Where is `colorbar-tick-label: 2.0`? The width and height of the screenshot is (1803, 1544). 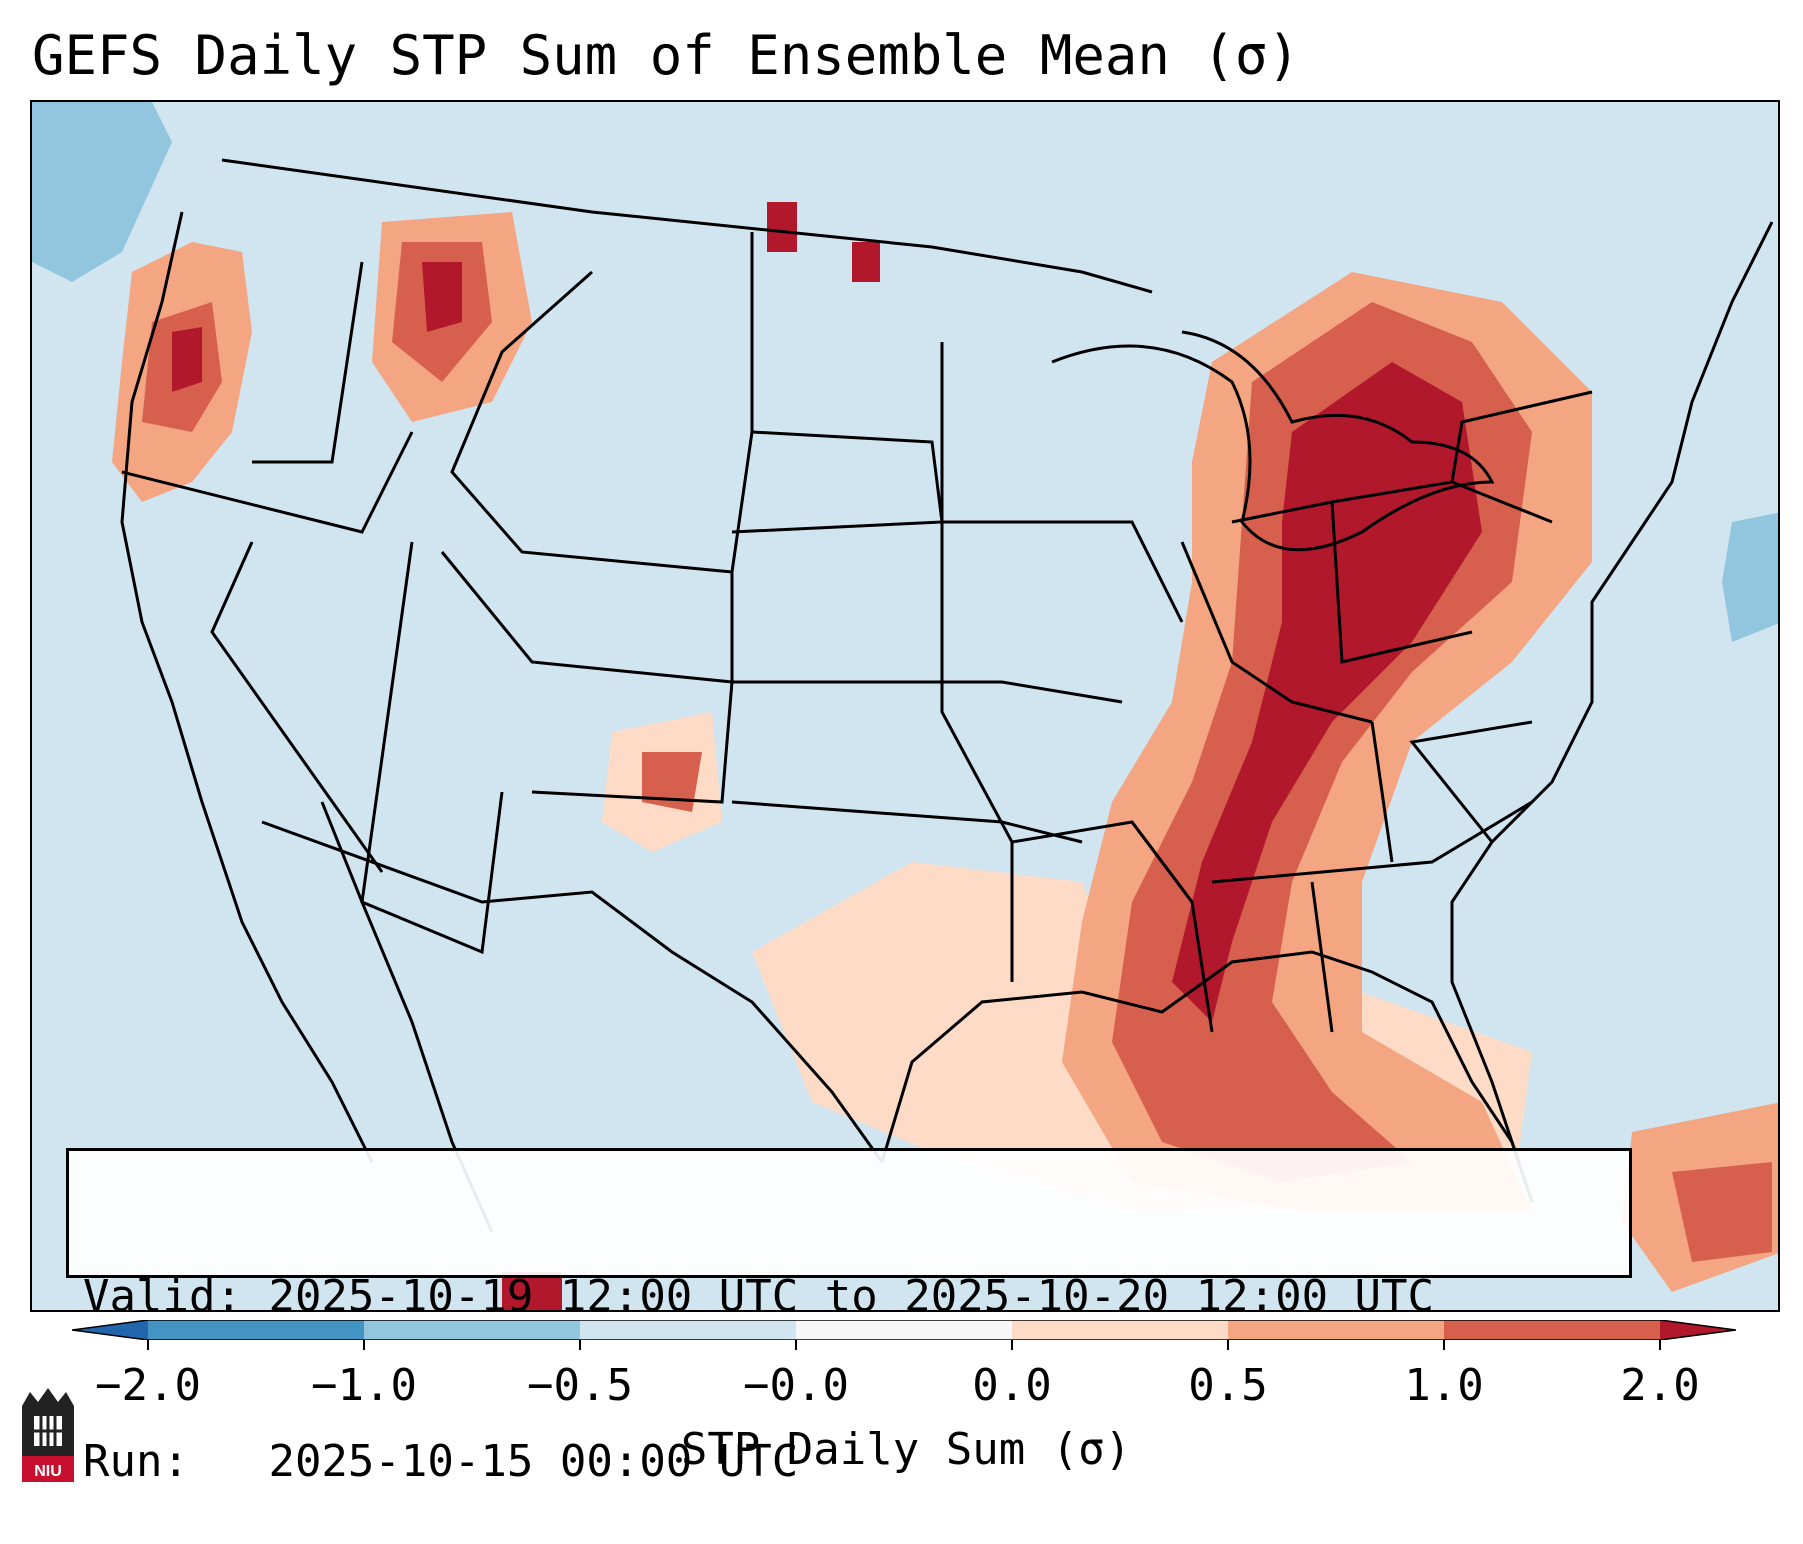
colorbar-tick-label: 2.0 is located at coordinates (1660, 1385).